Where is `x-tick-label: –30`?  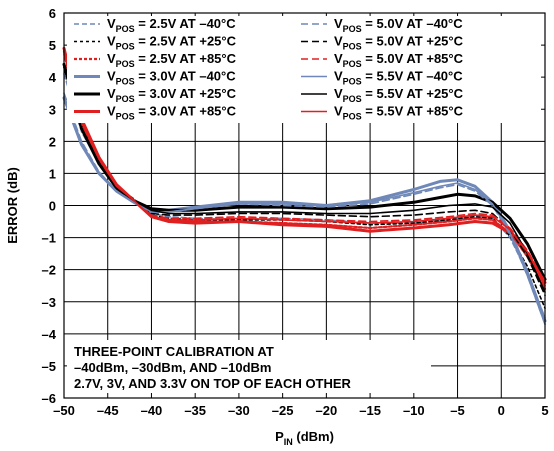 x-tick-label: –30 is located at coordinates (239, 410).